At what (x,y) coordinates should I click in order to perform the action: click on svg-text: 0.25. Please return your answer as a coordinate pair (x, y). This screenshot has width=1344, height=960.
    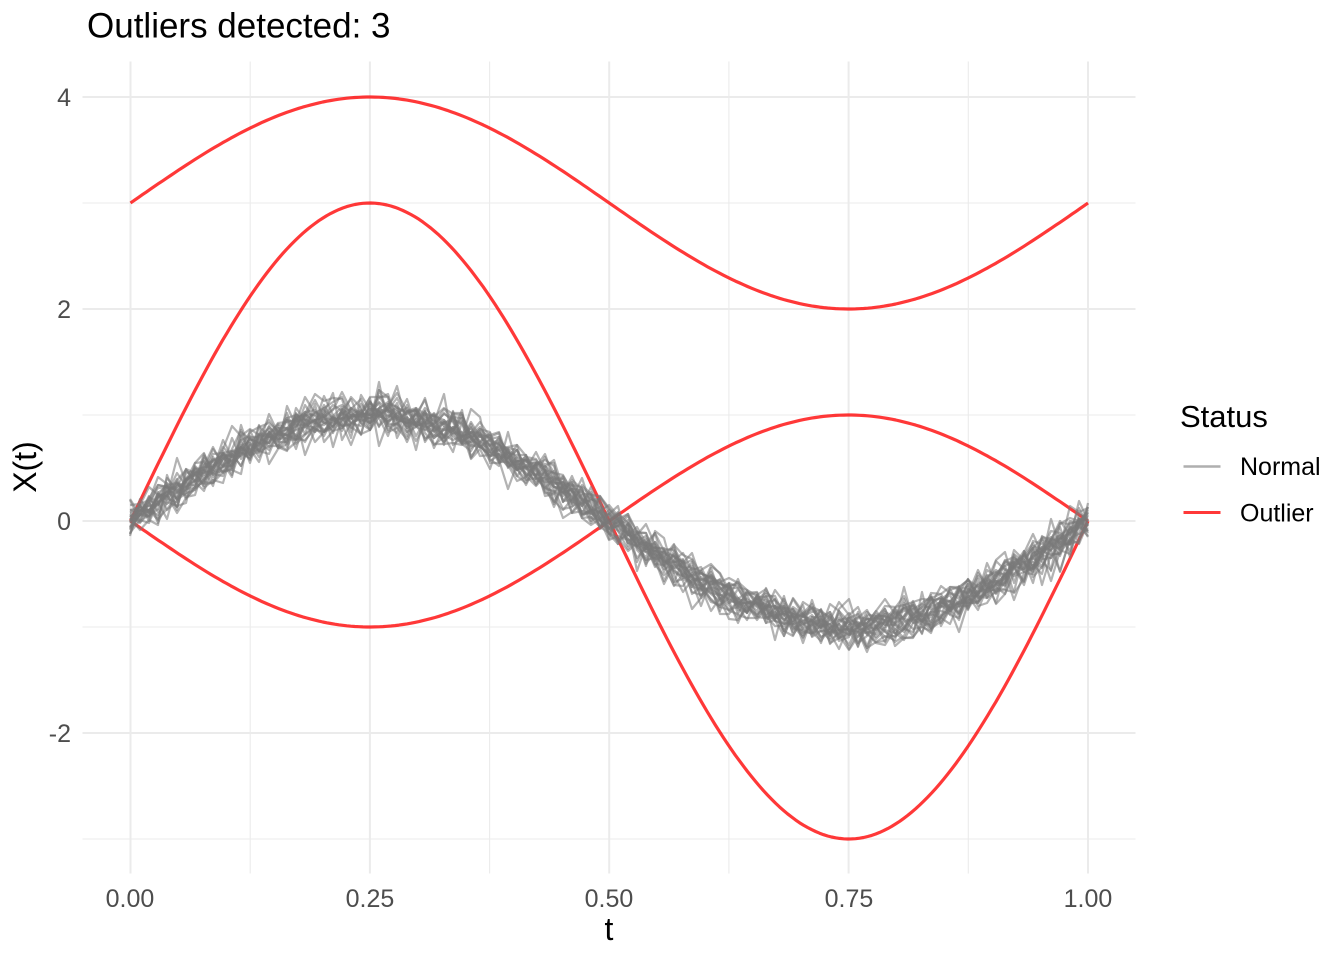
    Looking at the image, I should click on (370, 899).